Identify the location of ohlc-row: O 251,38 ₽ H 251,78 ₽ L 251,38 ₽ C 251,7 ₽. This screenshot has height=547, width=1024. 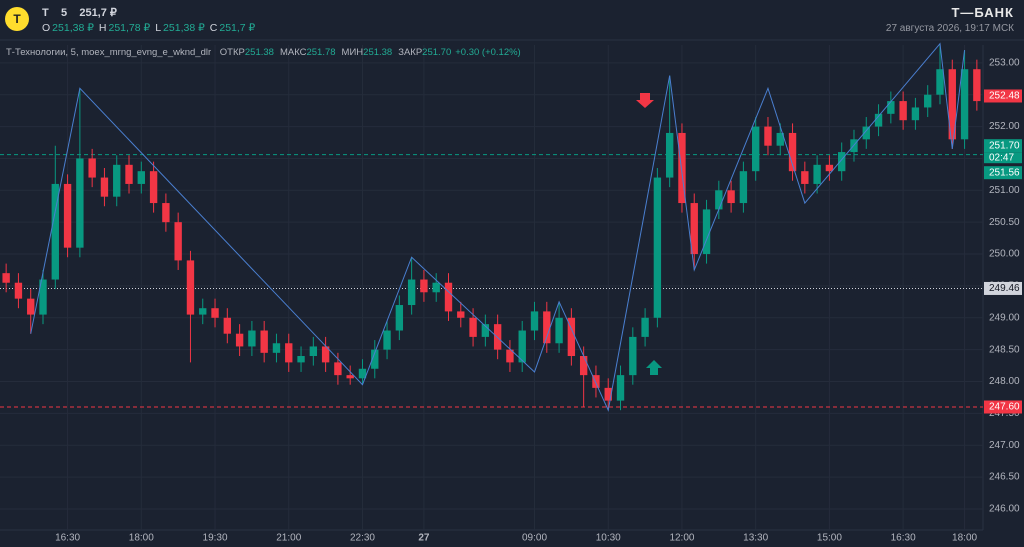
(148, 28).